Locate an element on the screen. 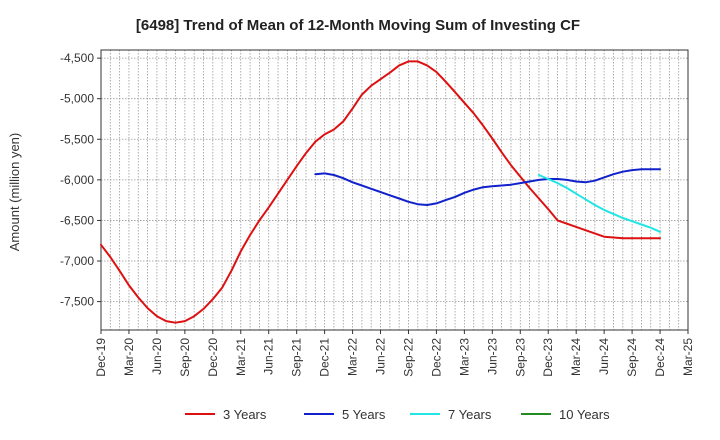 This screenshot has width=720, height=440. y-tick-label: -6,000 is located at coordinates (77, 180).